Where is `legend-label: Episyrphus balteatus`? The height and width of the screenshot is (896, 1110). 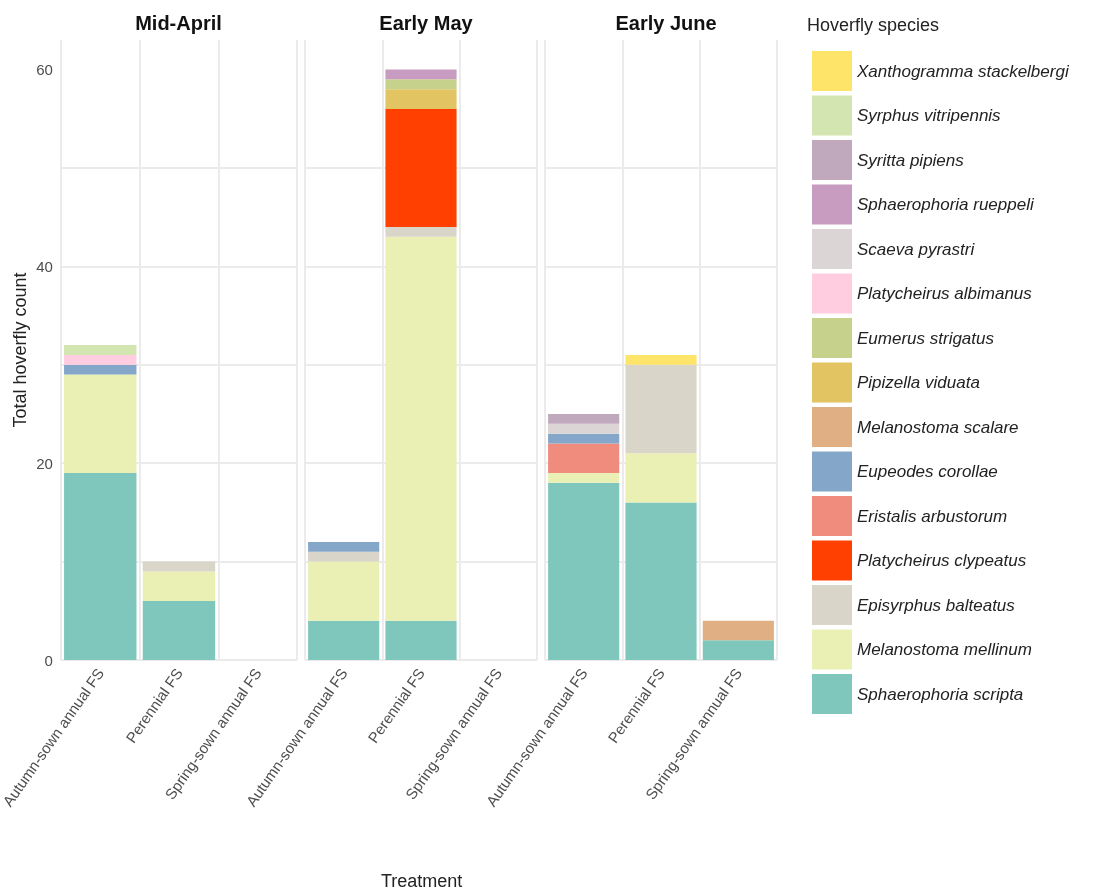
legend-label: Episyrphus balteatus is located at coordinates (936, 605).